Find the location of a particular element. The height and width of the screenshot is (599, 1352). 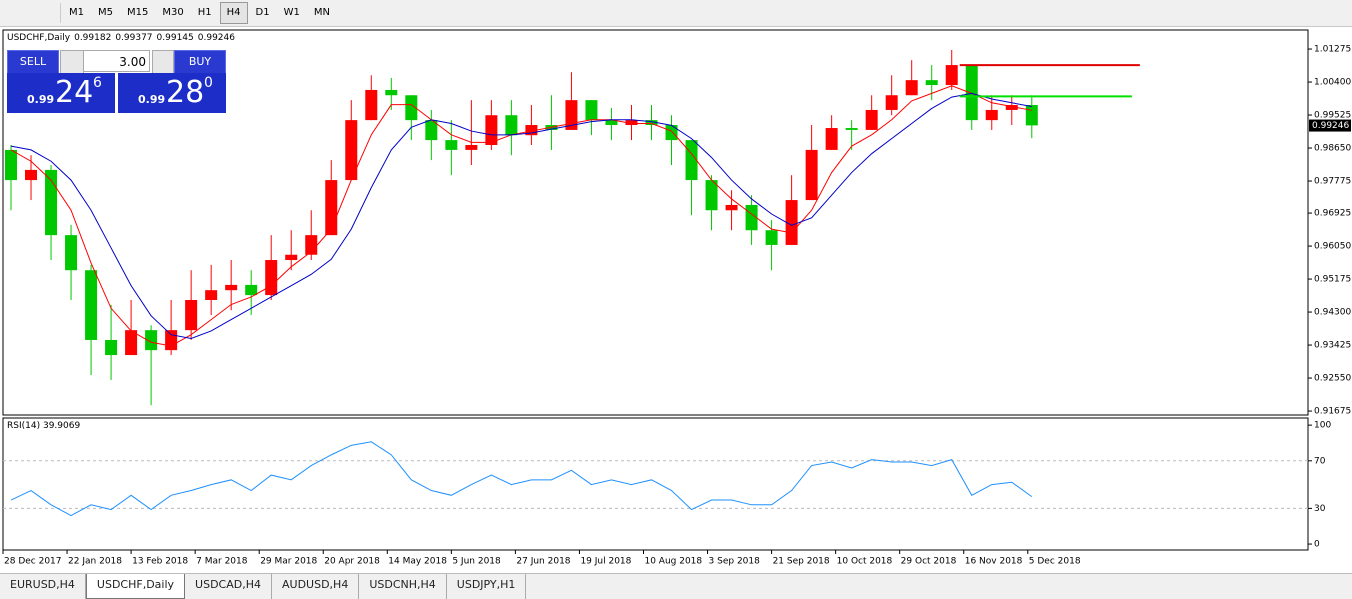

chart-tab: USDCAD,H4 is located at coordinates (228, 586).